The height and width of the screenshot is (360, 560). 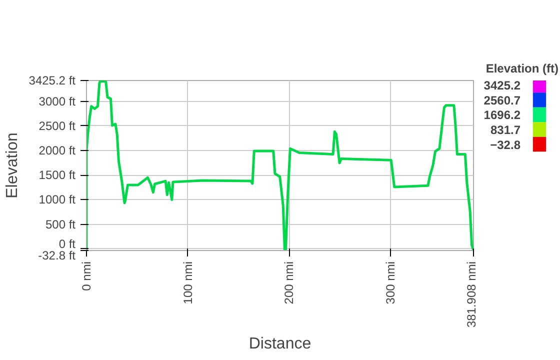 What do you see at coordinates (87, 276) in the screenshot?
I see `x-tick-label: 0 nmi` at bounding box center [87, 276].